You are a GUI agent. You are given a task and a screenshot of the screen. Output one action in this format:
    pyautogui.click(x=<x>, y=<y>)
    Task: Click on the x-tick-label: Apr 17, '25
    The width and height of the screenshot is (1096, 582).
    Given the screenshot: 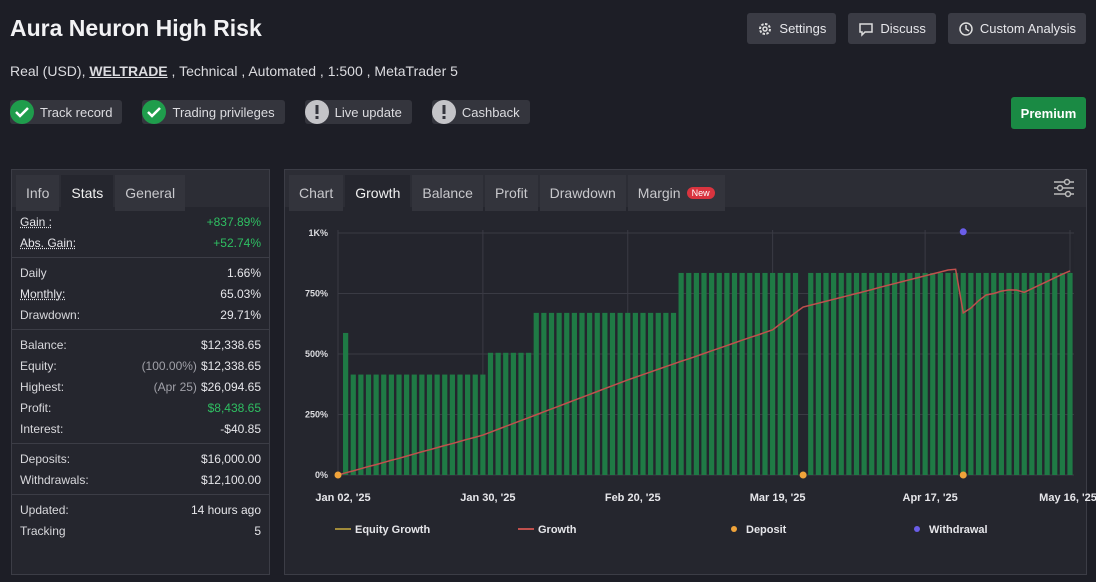 What is the action you would take?
    pyautogui.click(x=930, y=498)
    